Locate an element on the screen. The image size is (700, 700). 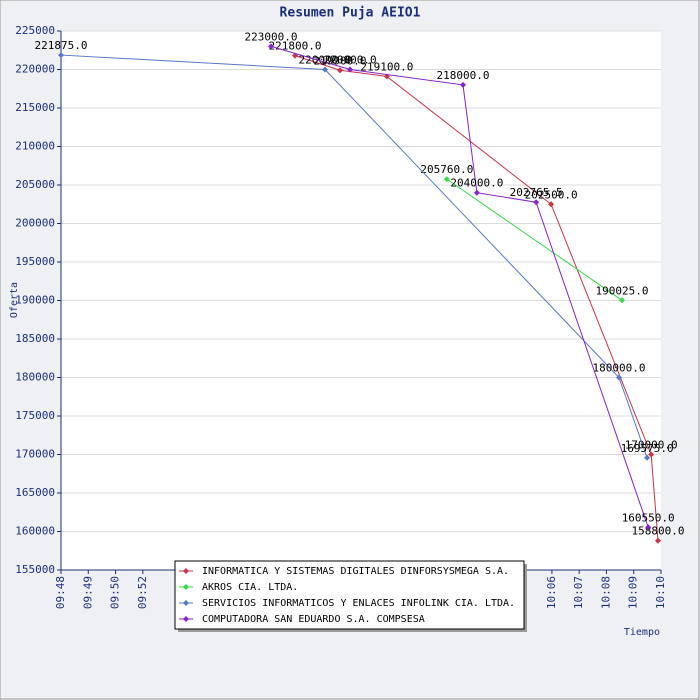
data-label: 223000.0 is located at coordinates (271, 36).